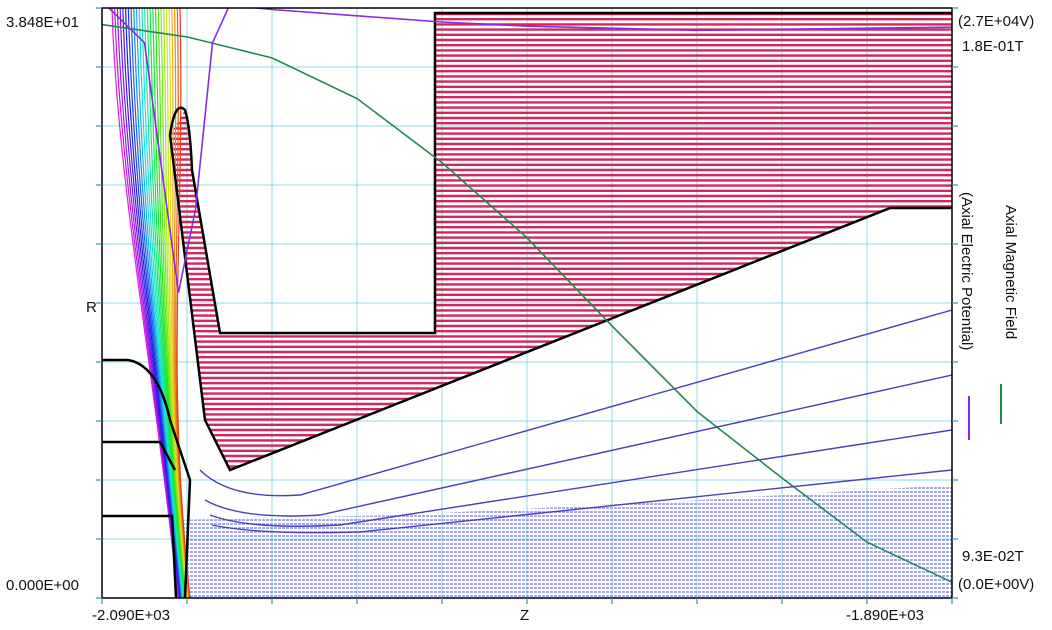 This screenshot has height=630, width=1052. Describe the element at coordinates (996, 21) in the screenshot. I see `potential-max-label: (2.7E+04V)` at that location.